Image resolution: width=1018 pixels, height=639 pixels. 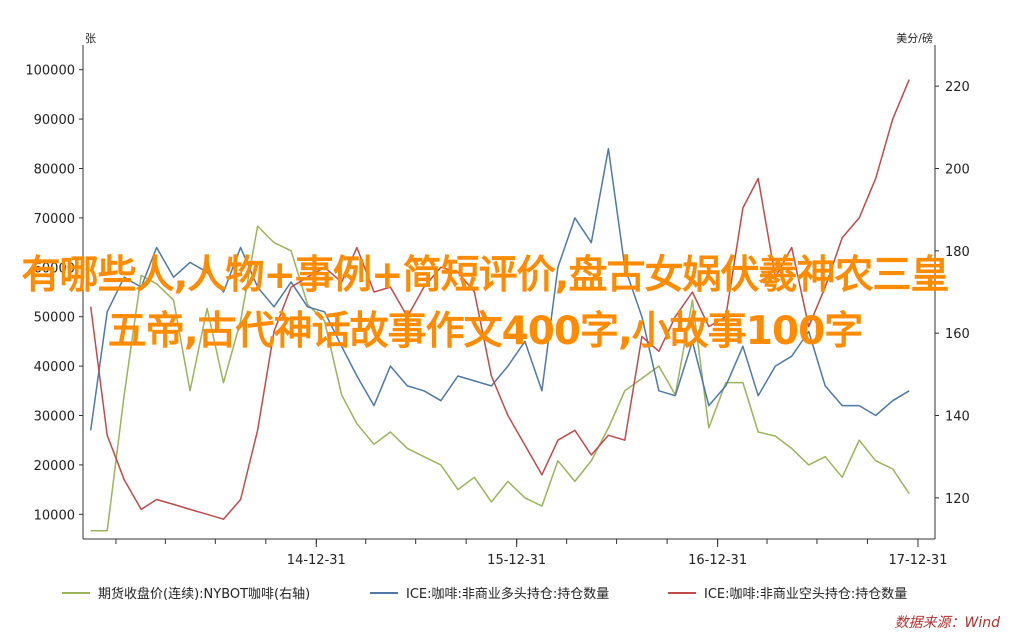 What do you see at coordinates (54, 318) in the screenshot?
I see `left-tick-label: 50000` at bounding box center [54, 318].